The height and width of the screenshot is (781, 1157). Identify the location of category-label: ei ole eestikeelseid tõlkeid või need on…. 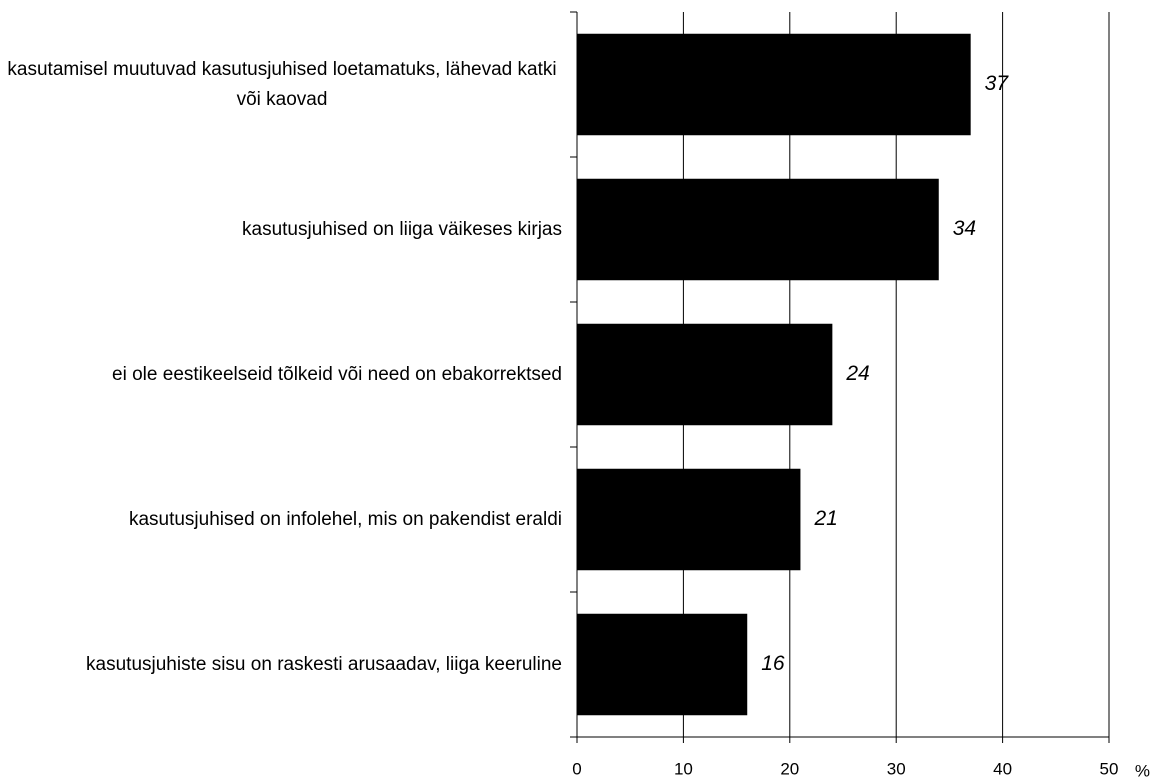
(337, 374).